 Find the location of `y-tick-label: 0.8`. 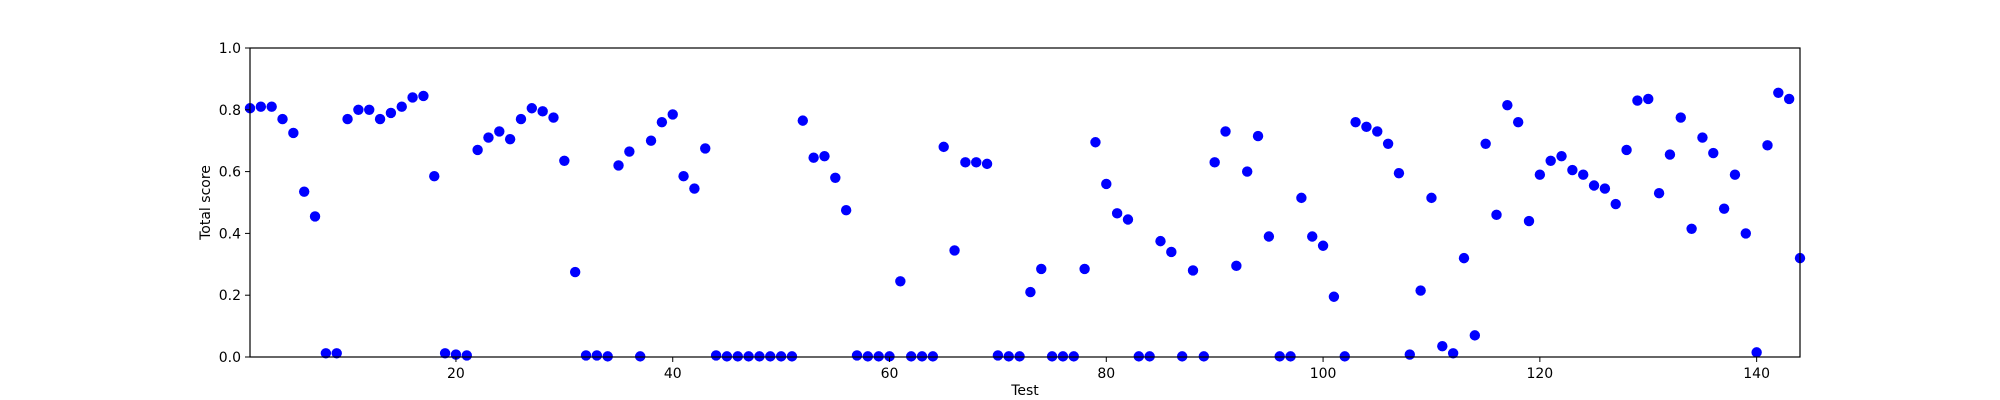

y-tick-label: 0.8 is located at coordinates (230, 111).